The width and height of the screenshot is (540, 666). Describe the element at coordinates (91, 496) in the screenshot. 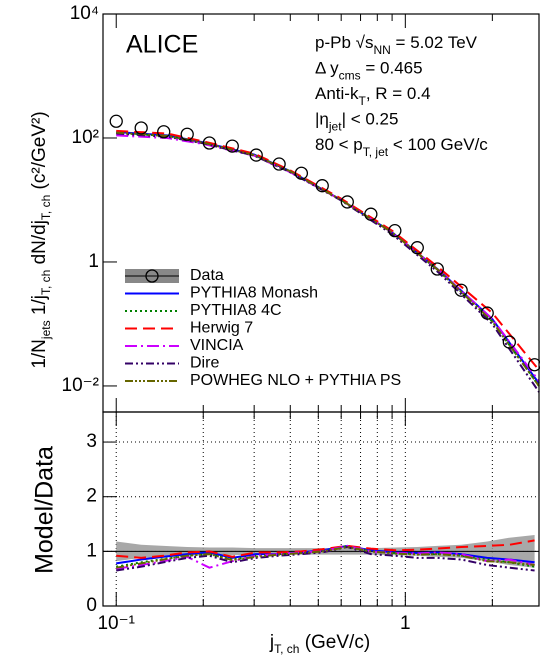

I see `y-tick-label: 2` at that location.